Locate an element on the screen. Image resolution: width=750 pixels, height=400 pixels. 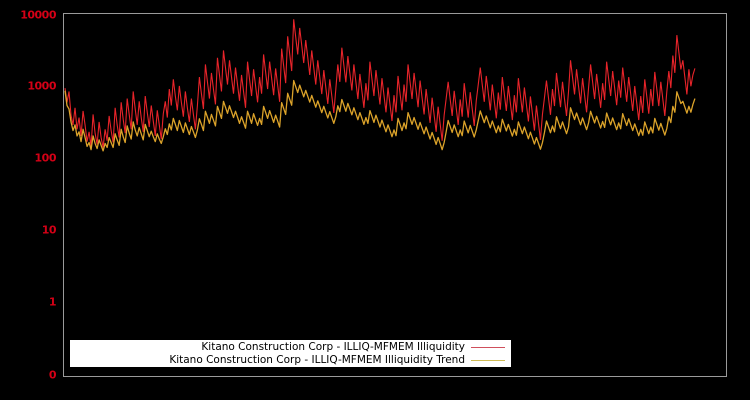
ytick-label-0: 0 is located at coordinates (52, 375).